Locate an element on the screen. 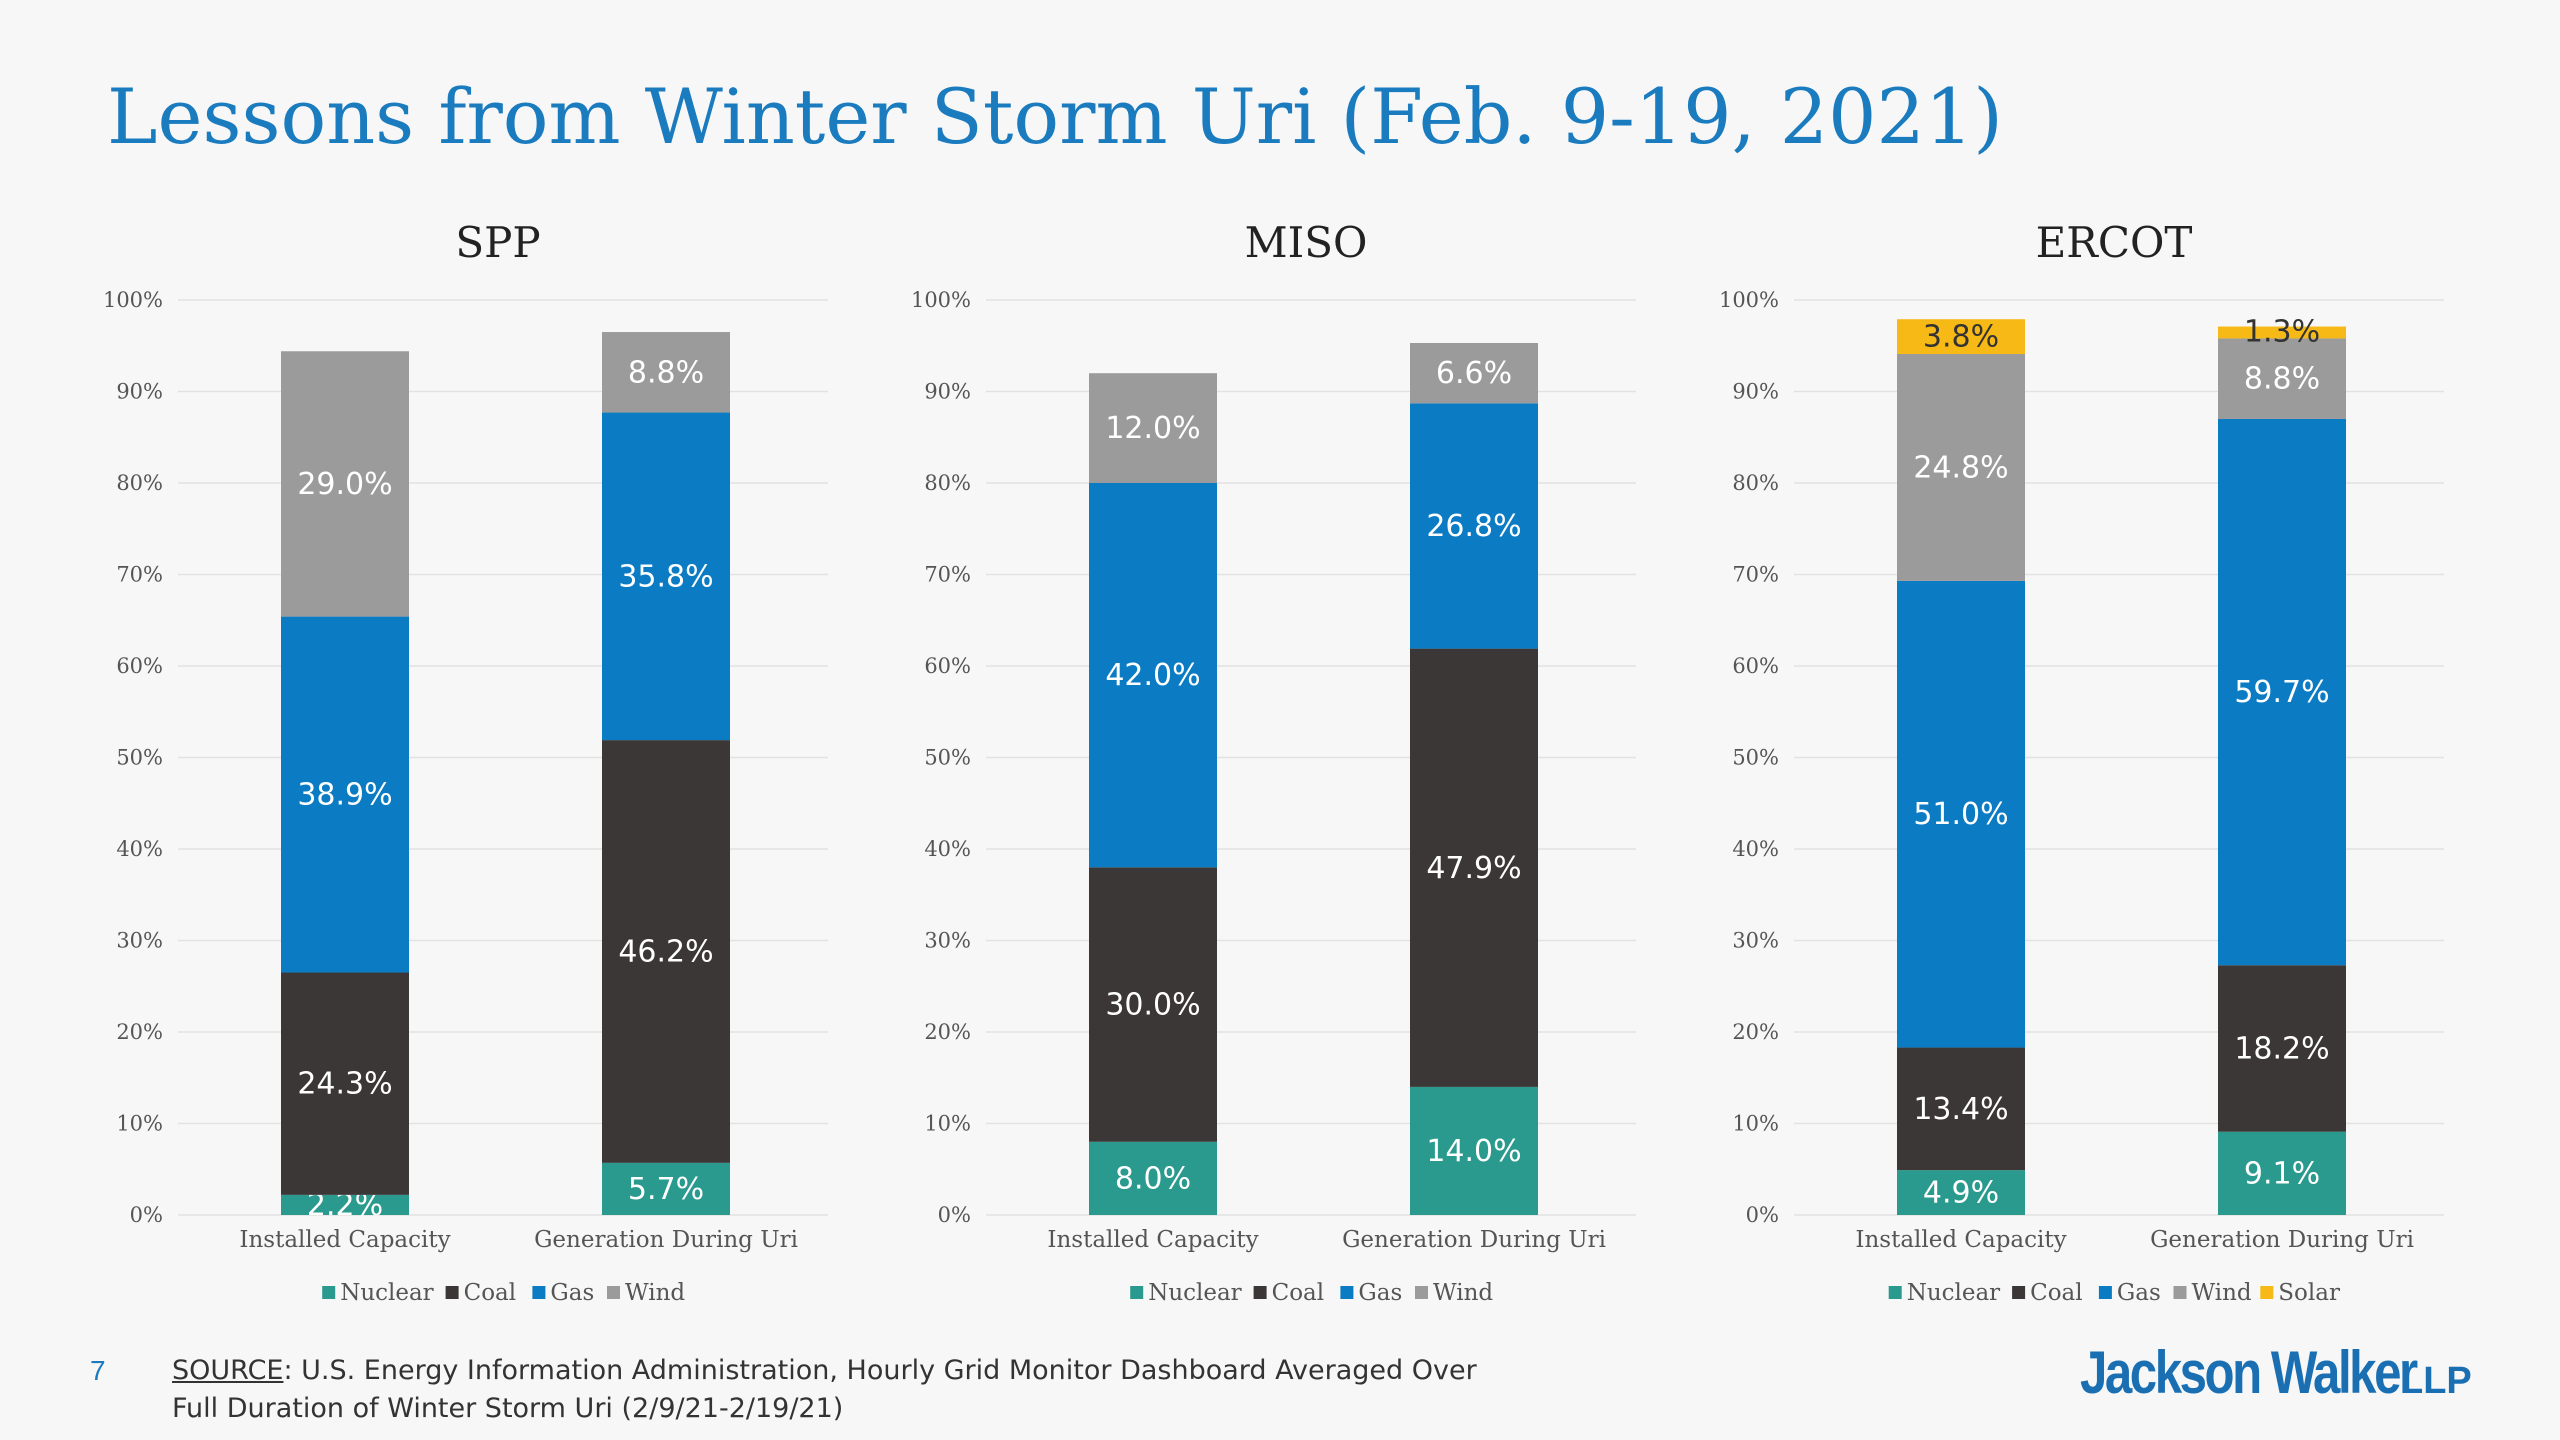 This screenshot has height=1440, width=2560. data-label-nuclear: 5.7% is located at coordinates (666, 1189).